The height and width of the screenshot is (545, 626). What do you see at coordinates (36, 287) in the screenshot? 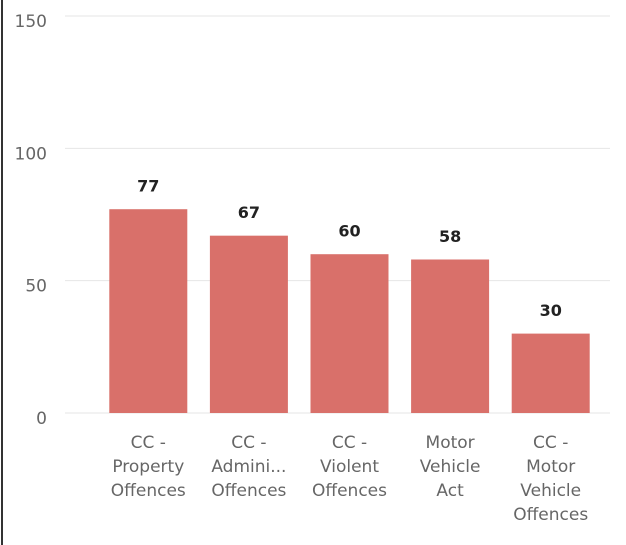
I see `y-tick-label: 50` at bounding box center [36, 287].